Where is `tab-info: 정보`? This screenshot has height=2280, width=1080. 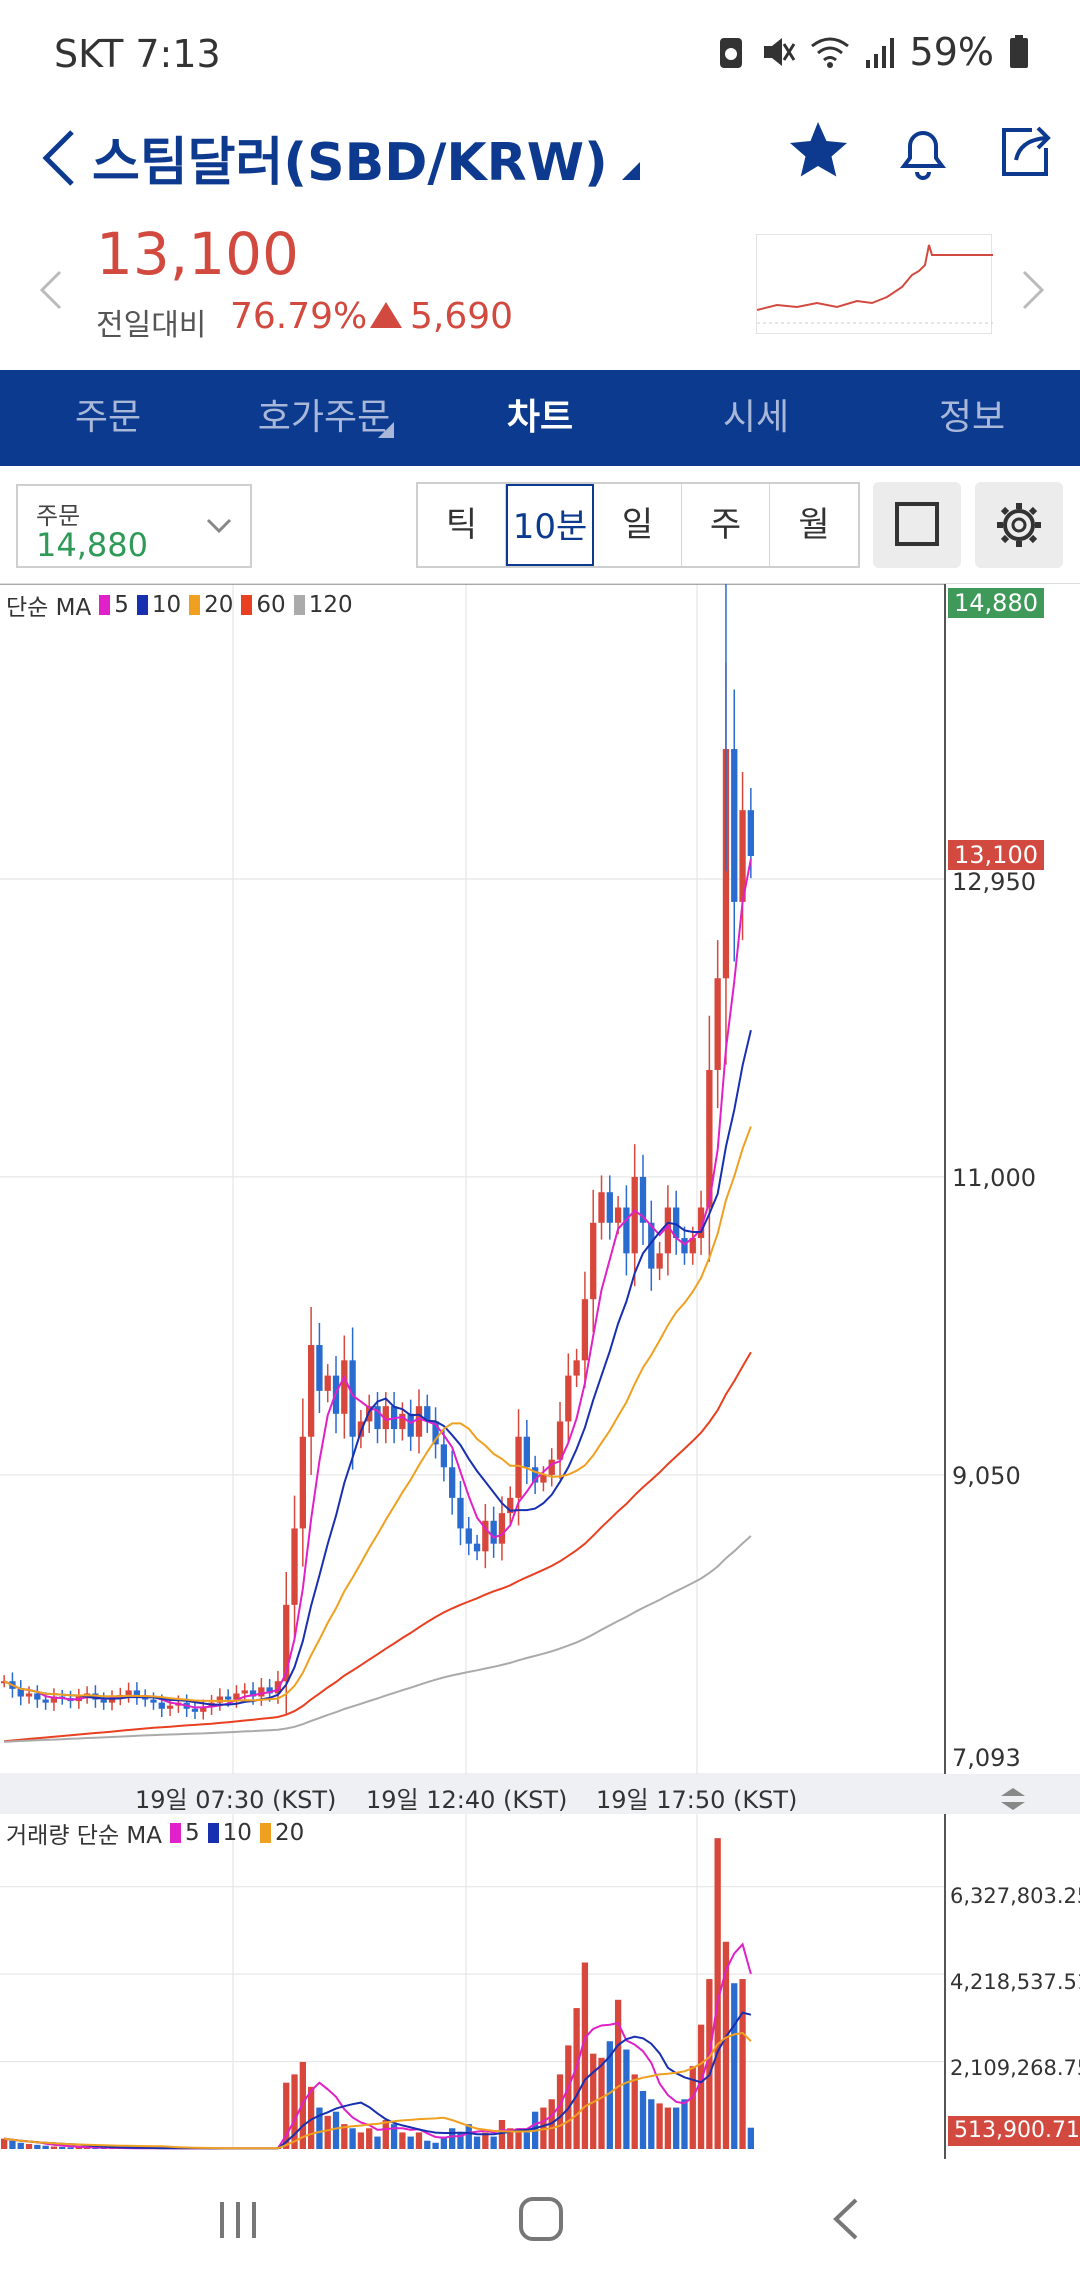 tab-info: 정보 is located at coordinates (972, 417).